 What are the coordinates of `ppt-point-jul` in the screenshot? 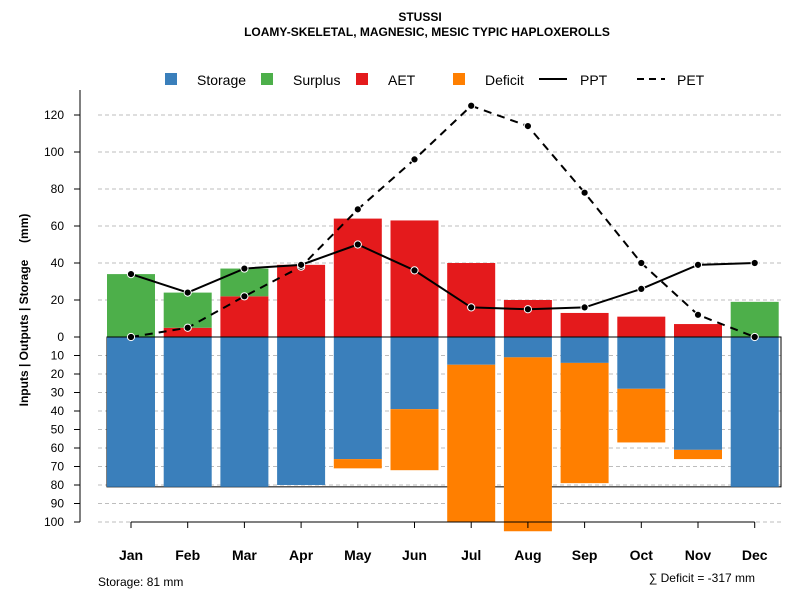 It's located at (471, 307).